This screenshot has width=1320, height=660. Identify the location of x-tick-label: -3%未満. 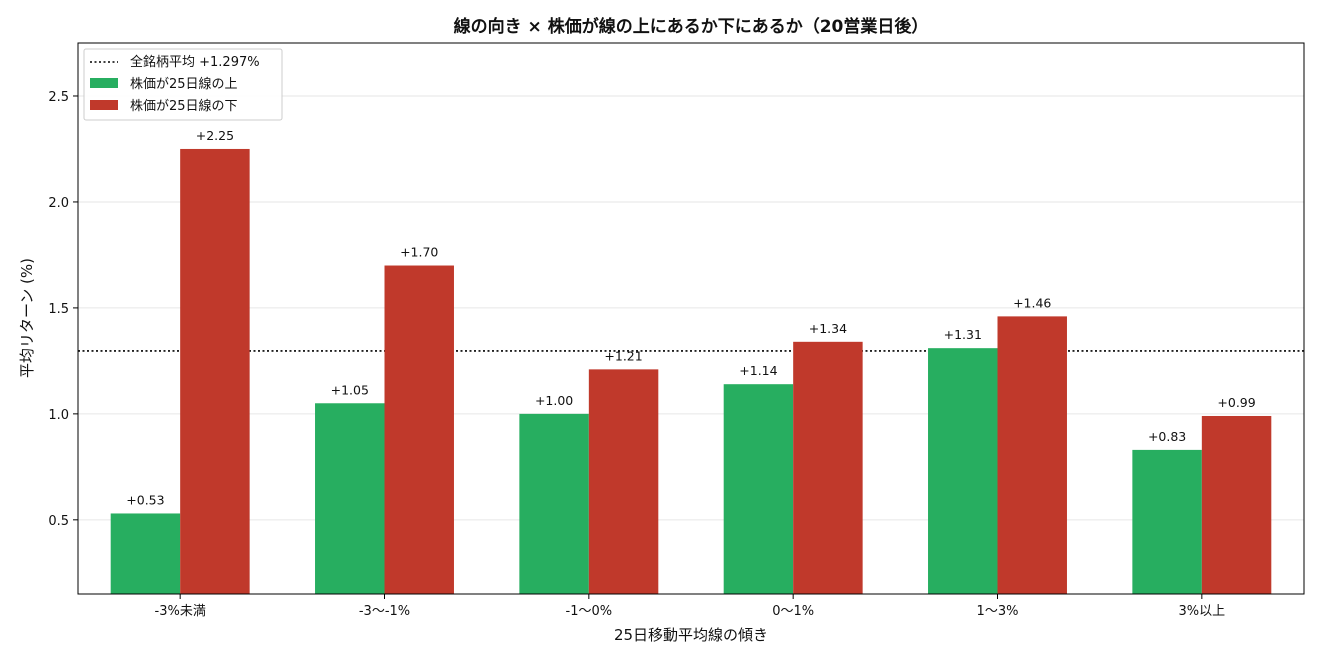
(180, 611).